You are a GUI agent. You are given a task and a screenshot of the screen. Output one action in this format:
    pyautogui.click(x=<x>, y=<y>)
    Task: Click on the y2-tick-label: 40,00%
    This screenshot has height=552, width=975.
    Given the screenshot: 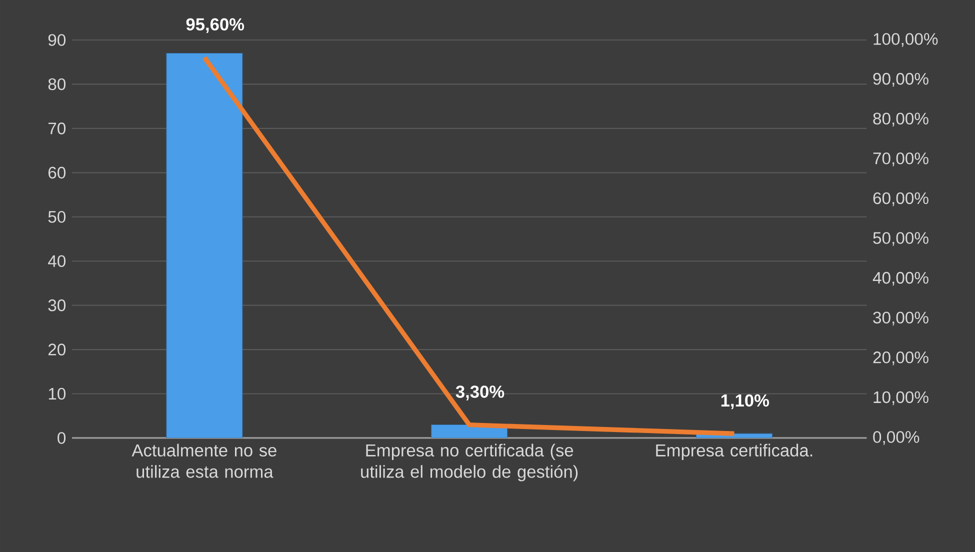 What is the action you would take?
    pyautogui.click(x=900, y=279)
    